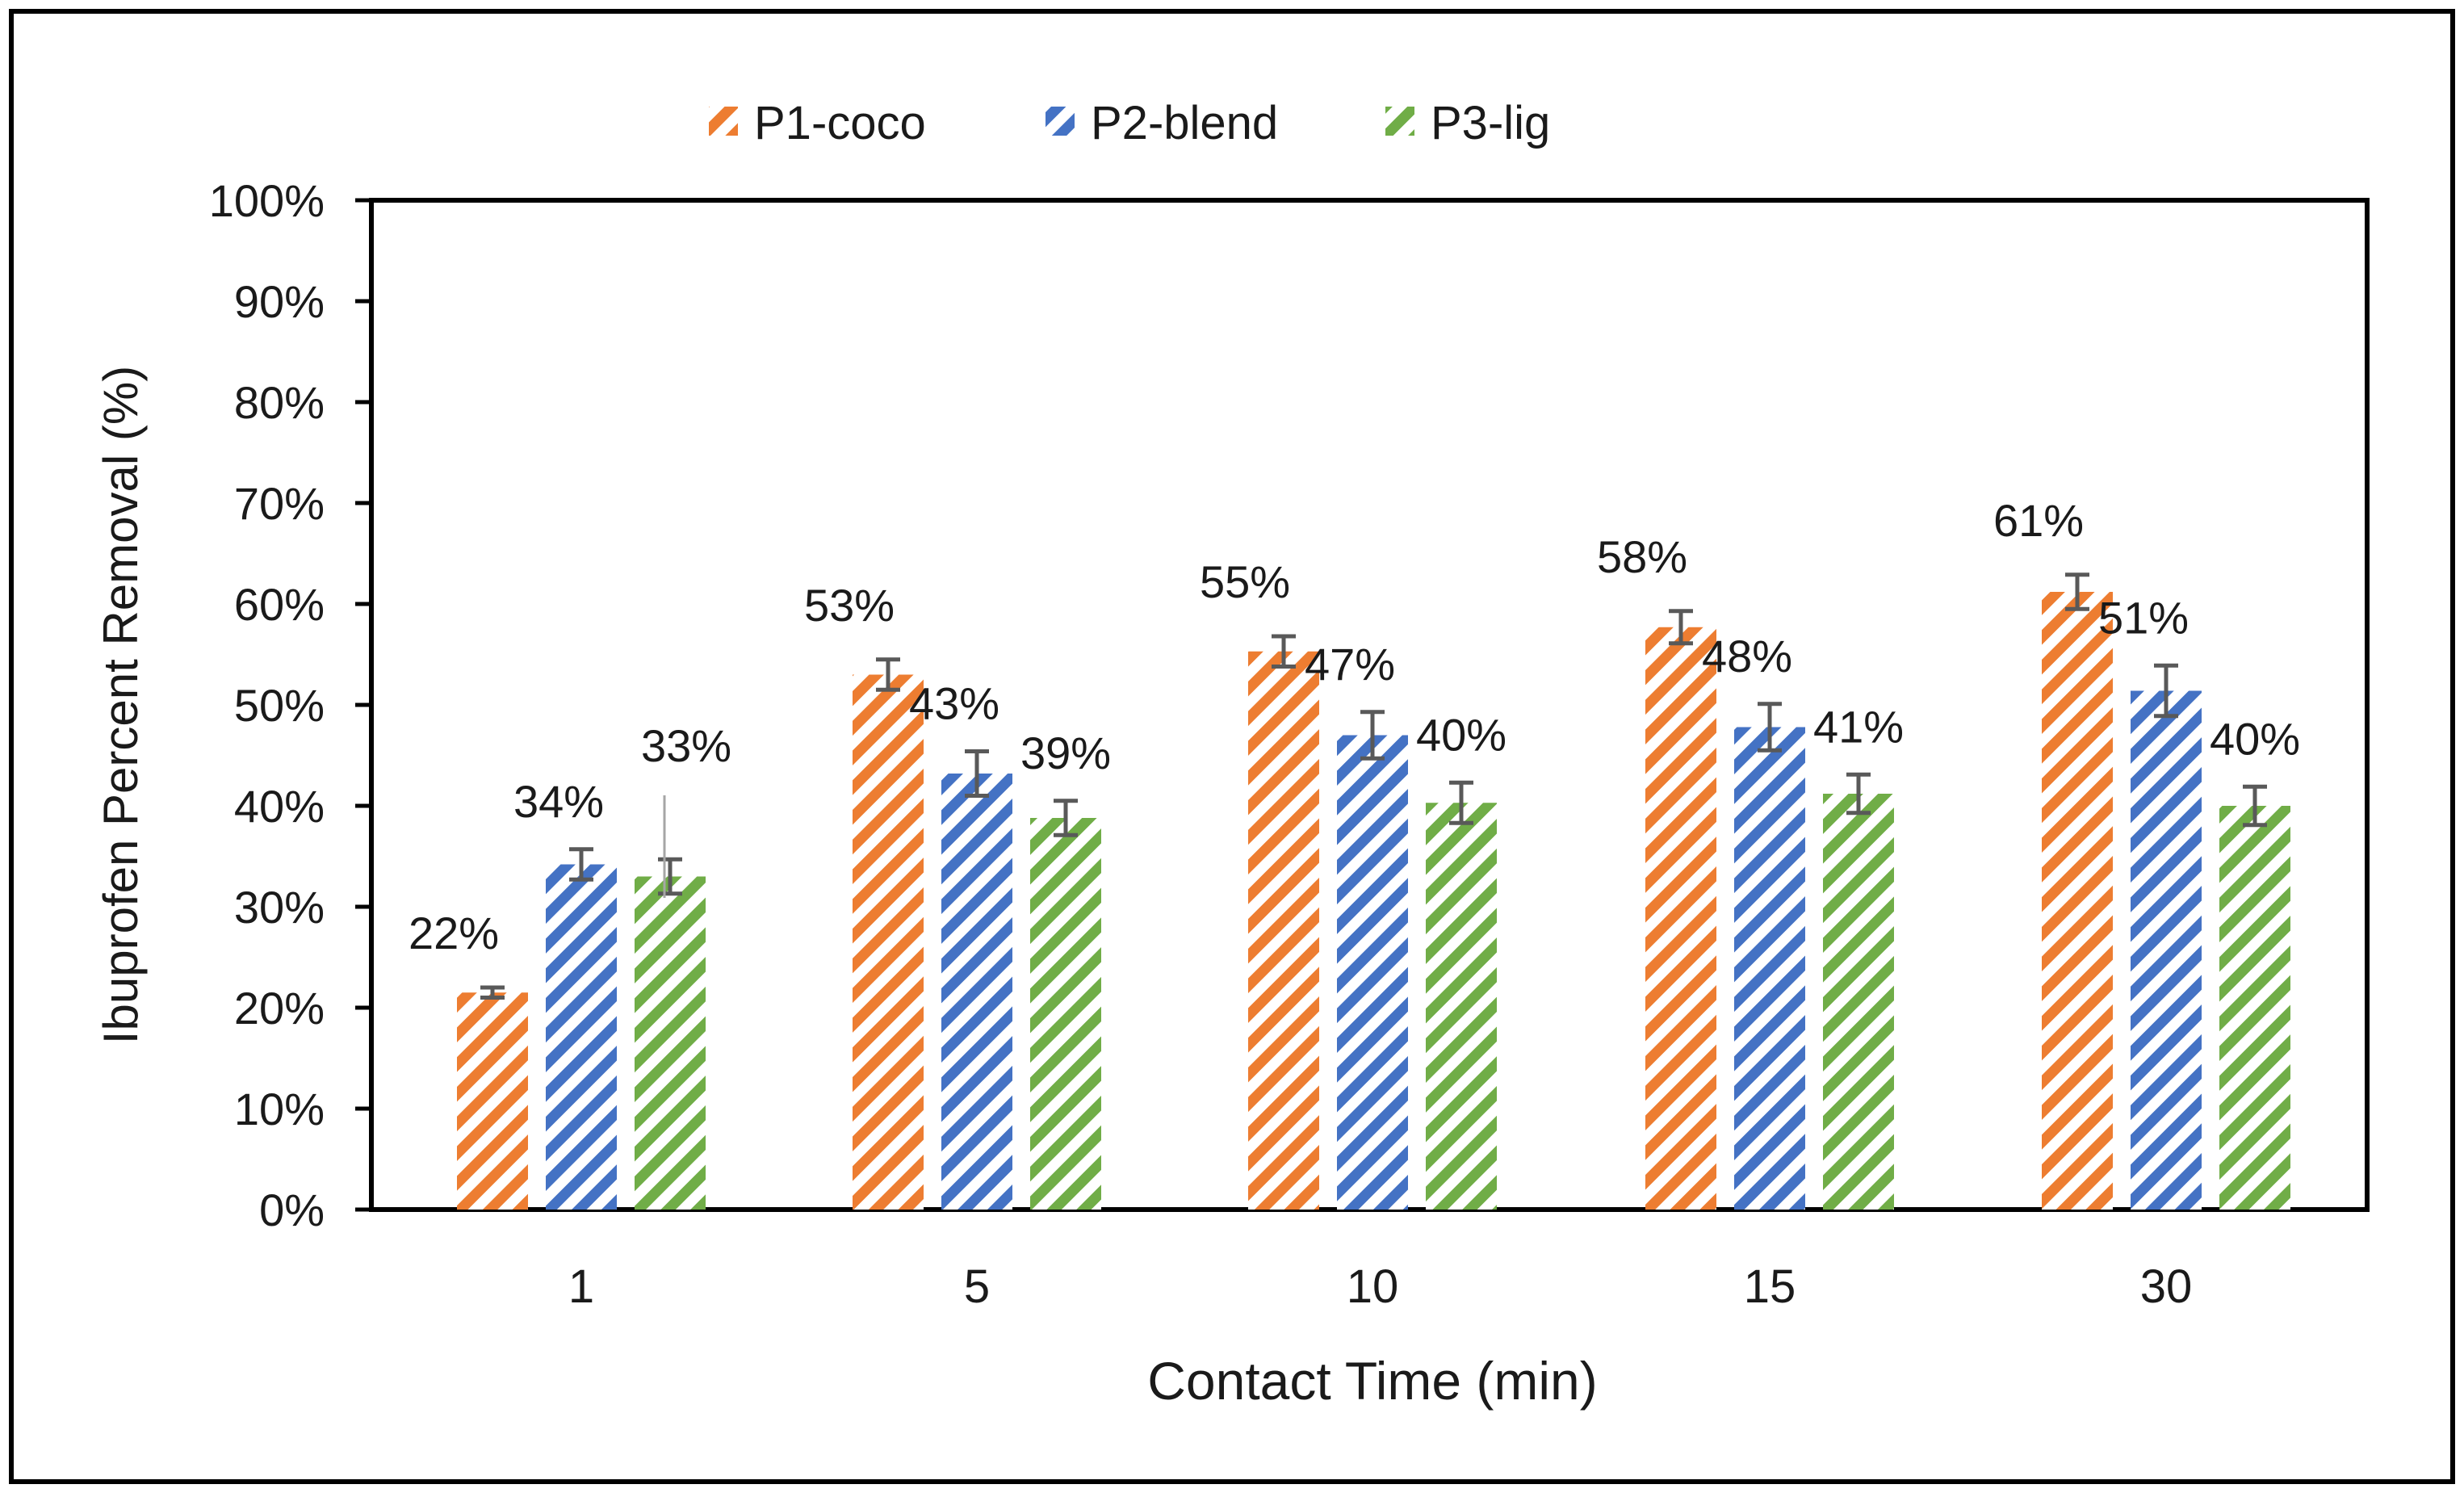 This screenshot has width=2464, height=1497. What do you see at coordinates (279, 806) in the screenshot?
I see `y-tick-label: 40%` at bounding box center [279, 806].